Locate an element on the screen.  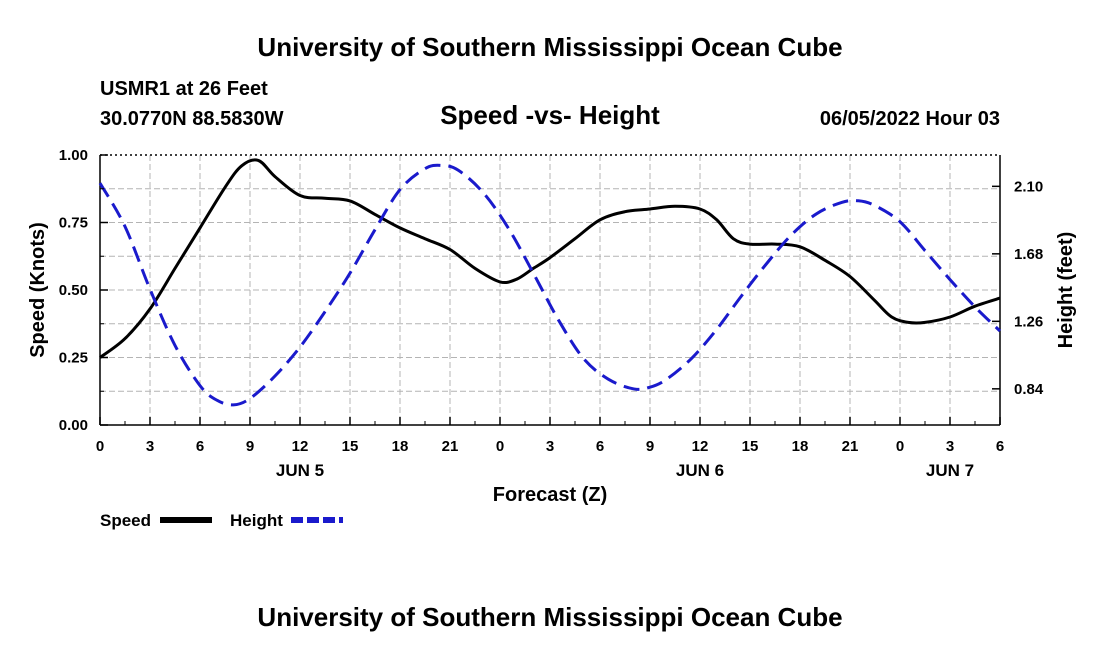
x-axis-label: Forecast (Z) is located at coordinates (550, 495).